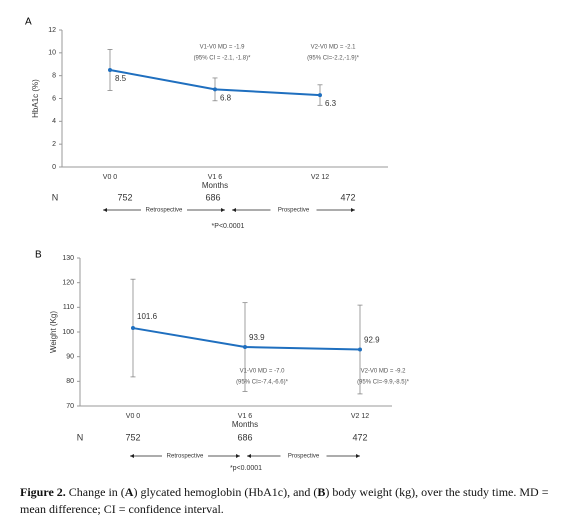 The height and width of the screenshot is (524, 566). Describe the element at coordinates (70, 406) in the screenshot. I see `y-tick-label: 70` at that location.